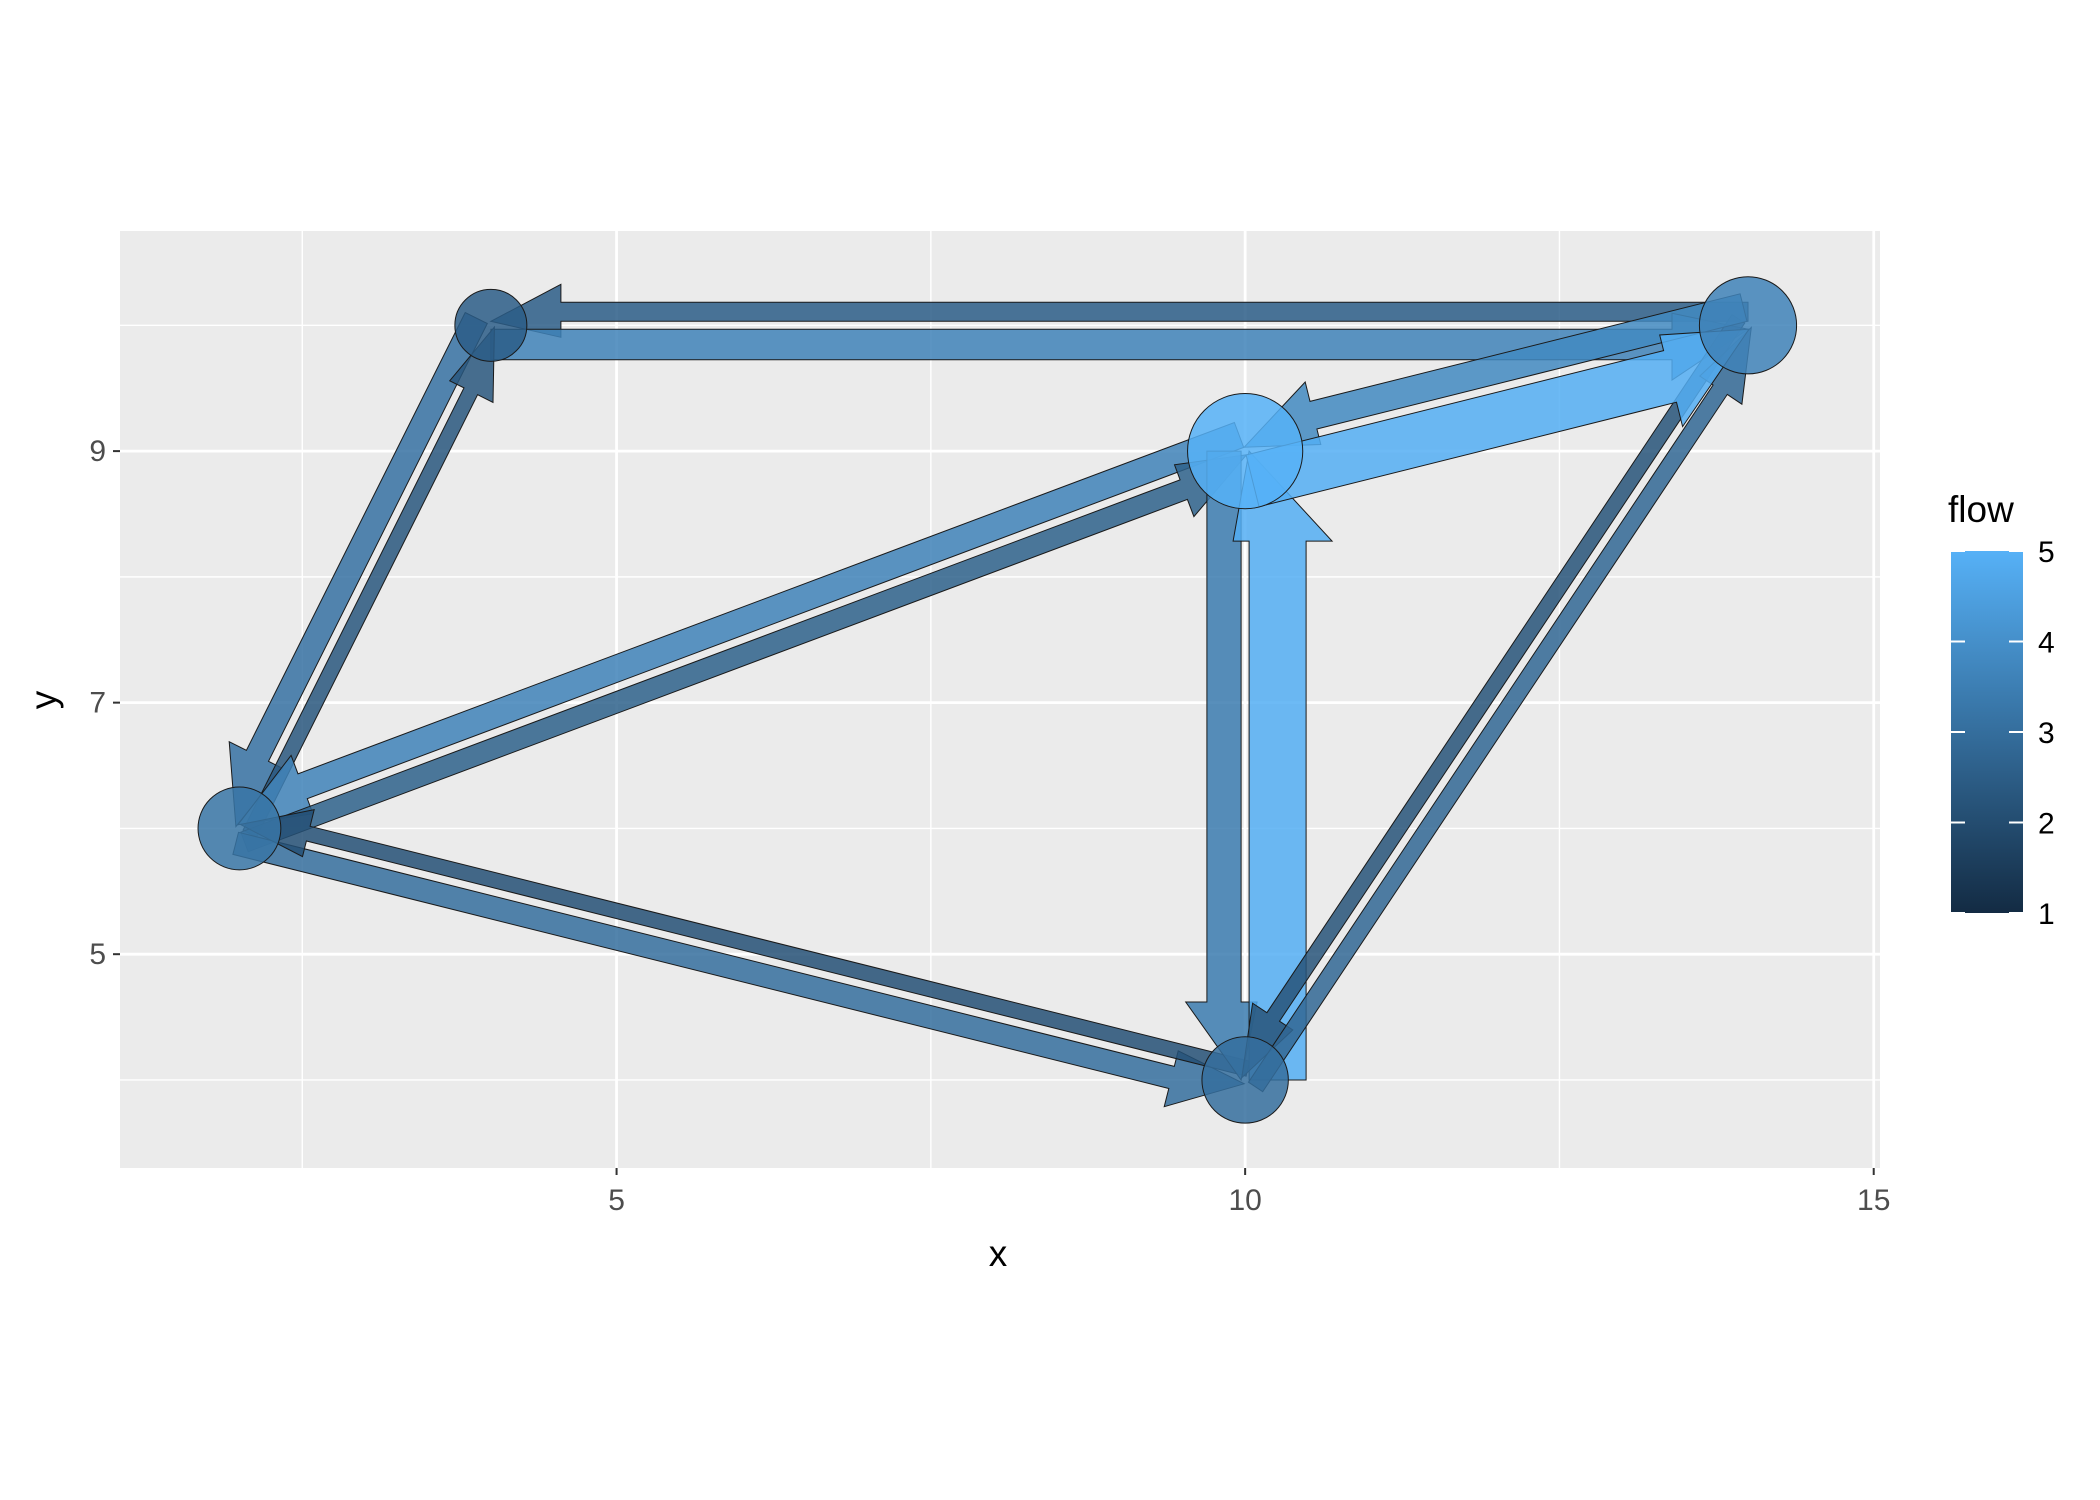 Image resolution: width=2100 pixels, height=1500 pixels. I want to click on legend: flow 1 2 3 4 5, so click(2001, 710).